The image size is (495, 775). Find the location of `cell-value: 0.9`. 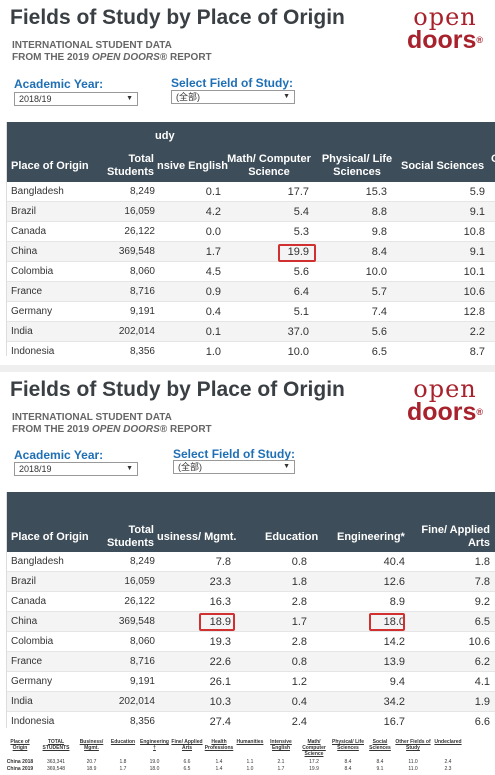

cell-value: 0.9 is located at coordinates (213, 292).